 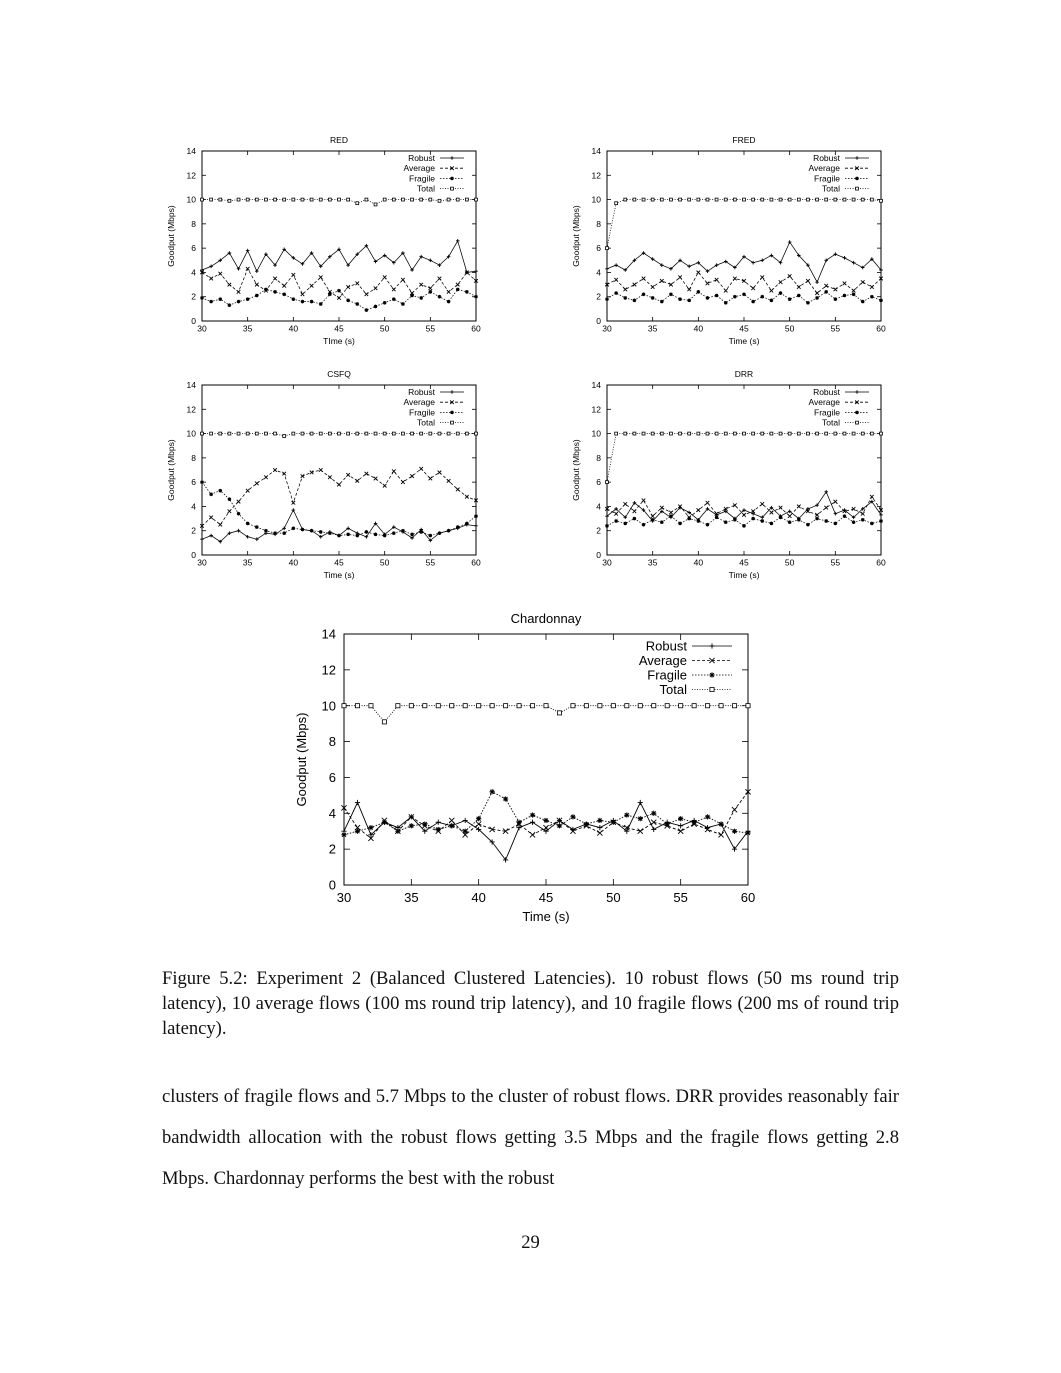 I want to click on chart-title: CSFQ, so click(x=339, y=374).